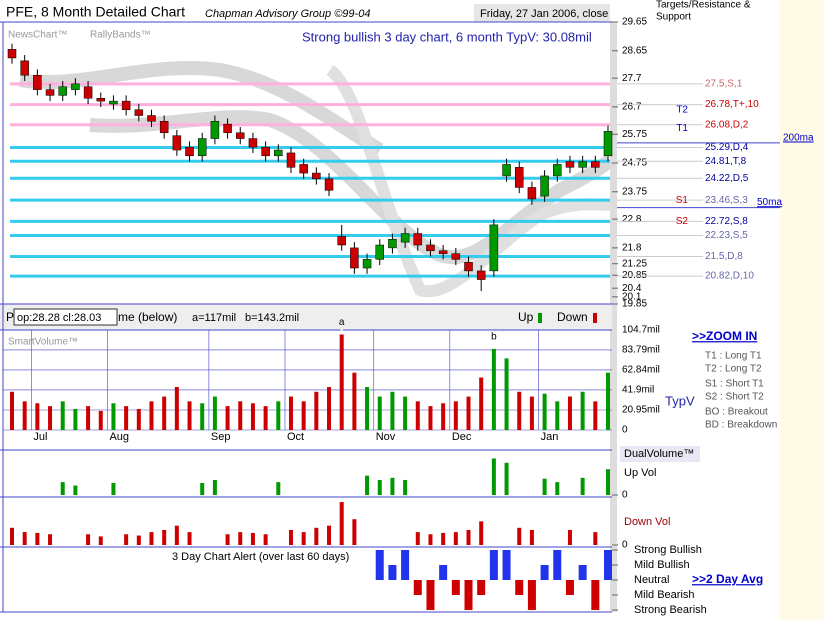 Image resolution: width=824 pixels, height=620 pixels. What do you see at coordinates (65, 317) in the screenshot?
I see `ohlc-box` at bounding box center [65, 317].